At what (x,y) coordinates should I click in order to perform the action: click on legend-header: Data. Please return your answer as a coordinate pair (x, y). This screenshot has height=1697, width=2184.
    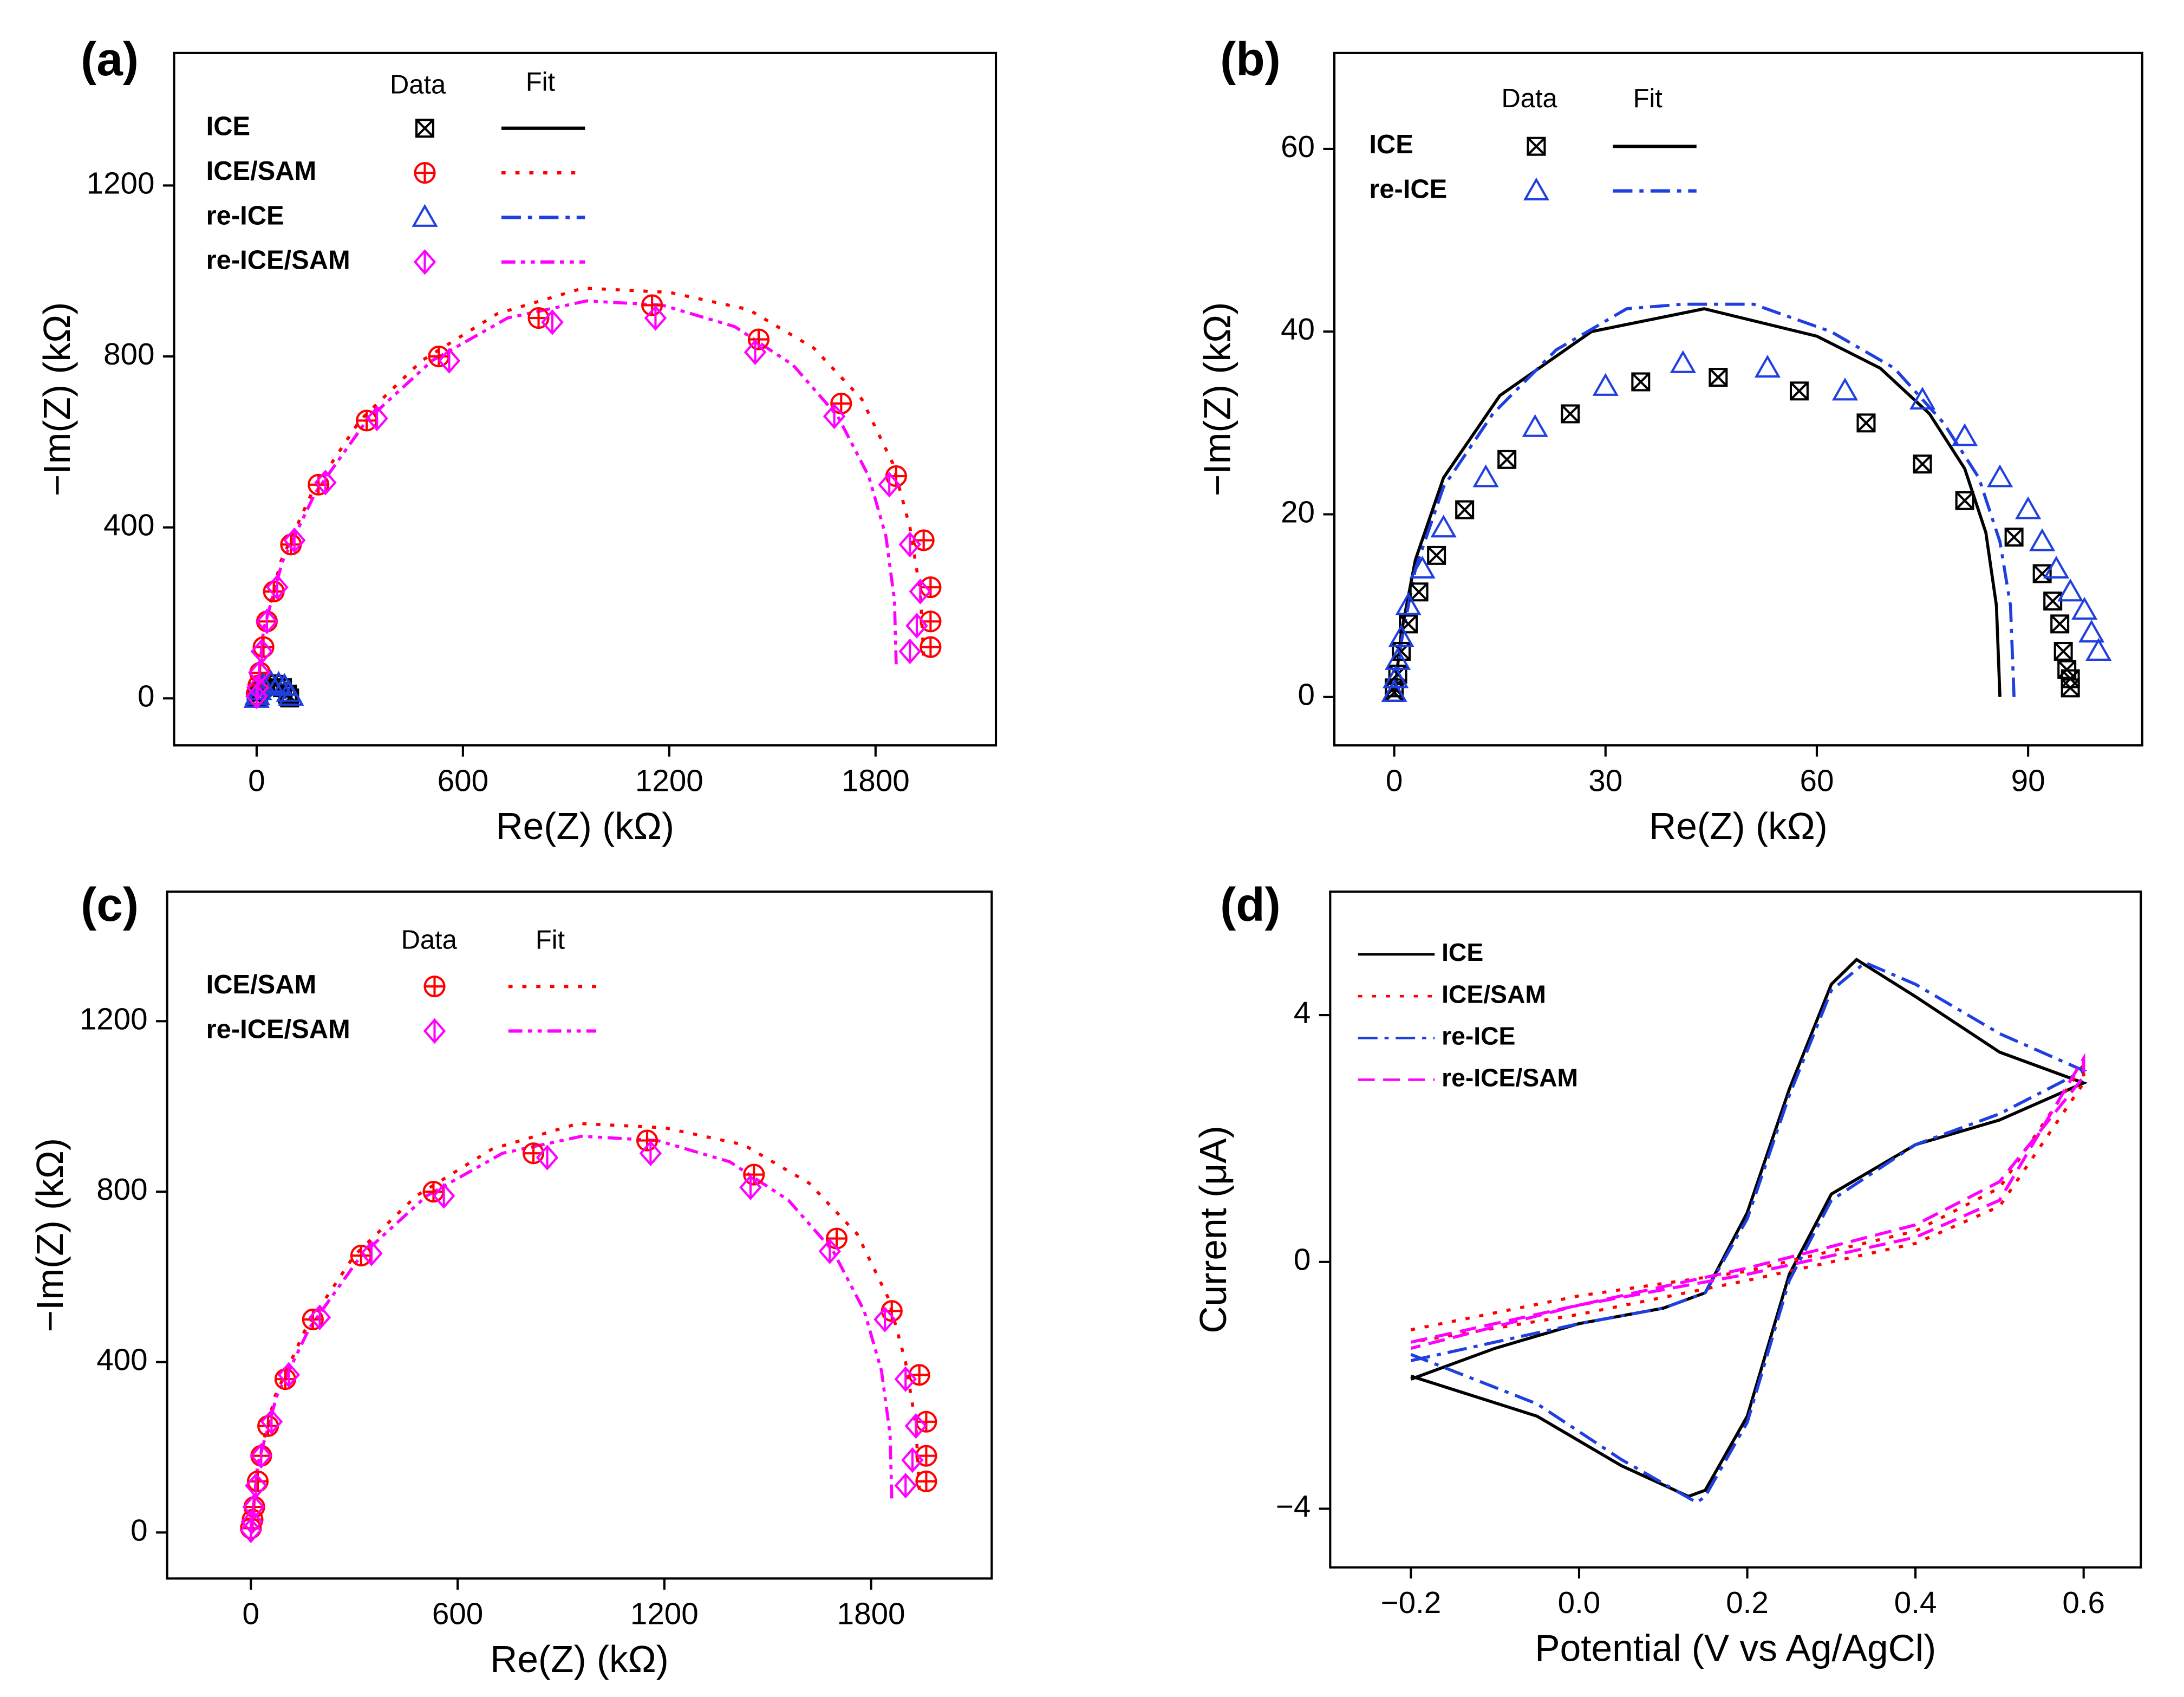
    Looking at the image, I should click on (430, 940).